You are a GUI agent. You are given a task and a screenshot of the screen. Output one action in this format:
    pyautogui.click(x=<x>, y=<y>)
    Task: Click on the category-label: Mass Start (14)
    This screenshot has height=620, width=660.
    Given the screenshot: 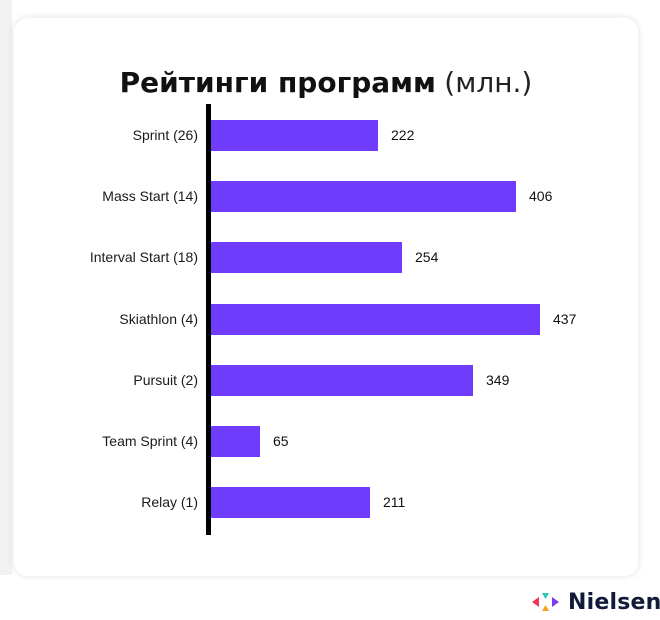 What is the action you would take?
    pyautogui.click(x=150, y=196)
    